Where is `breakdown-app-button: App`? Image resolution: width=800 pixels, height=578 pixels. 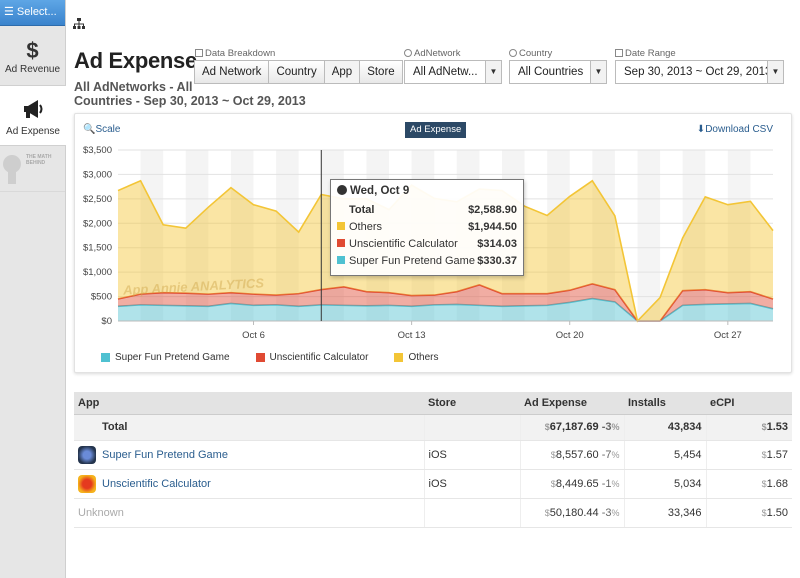
breakdown-app-button: App is located at coordinates (342, 72).